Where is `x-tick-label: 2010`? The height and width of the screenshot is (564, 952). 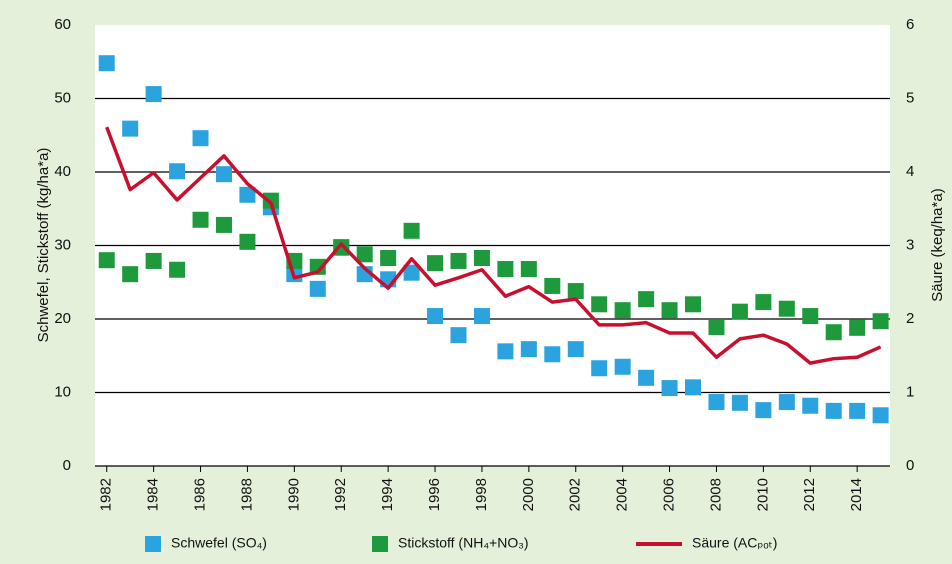 x-tick-label: 2010 is located at coordinates (762, 494).